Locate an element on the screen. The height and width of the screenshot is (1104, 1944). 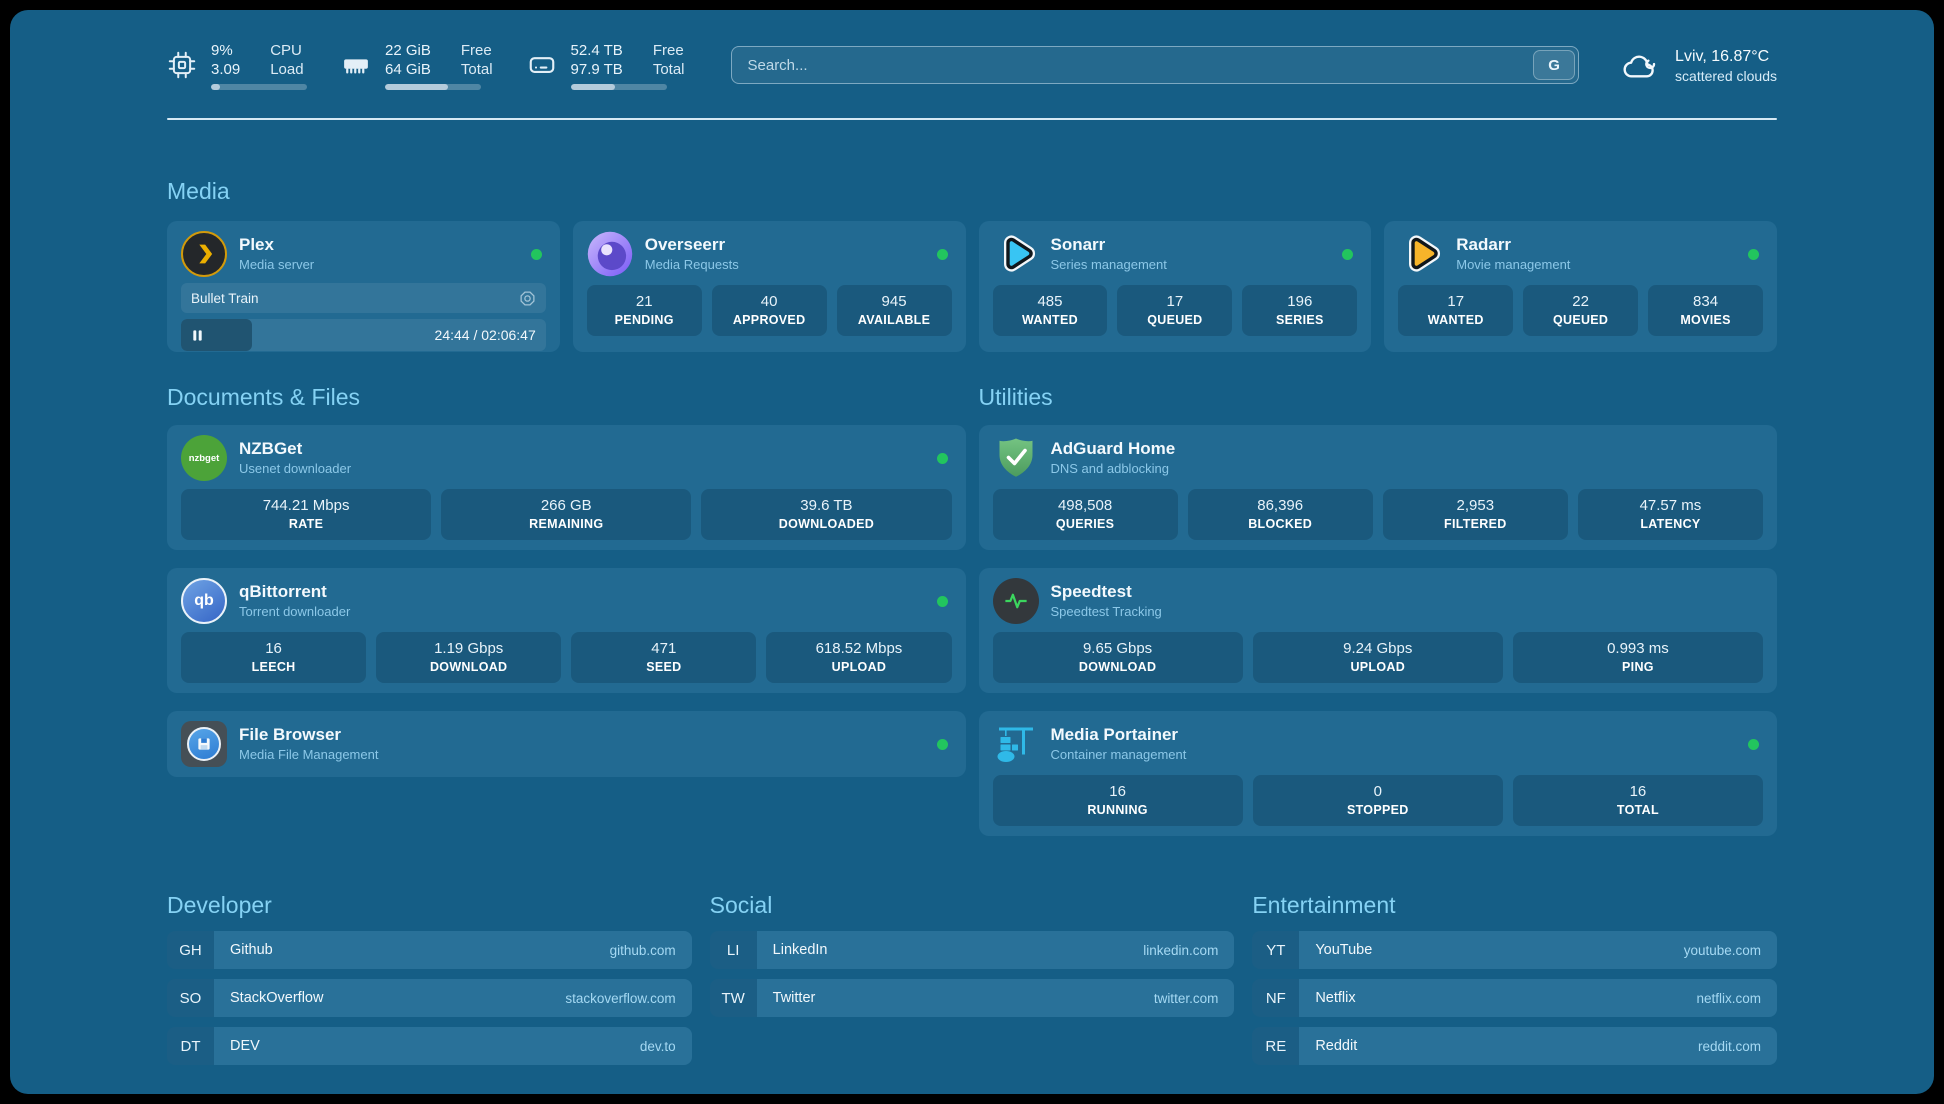
stat-filtered: 2,953 FILTERED is located at coordinates (1475, 514).